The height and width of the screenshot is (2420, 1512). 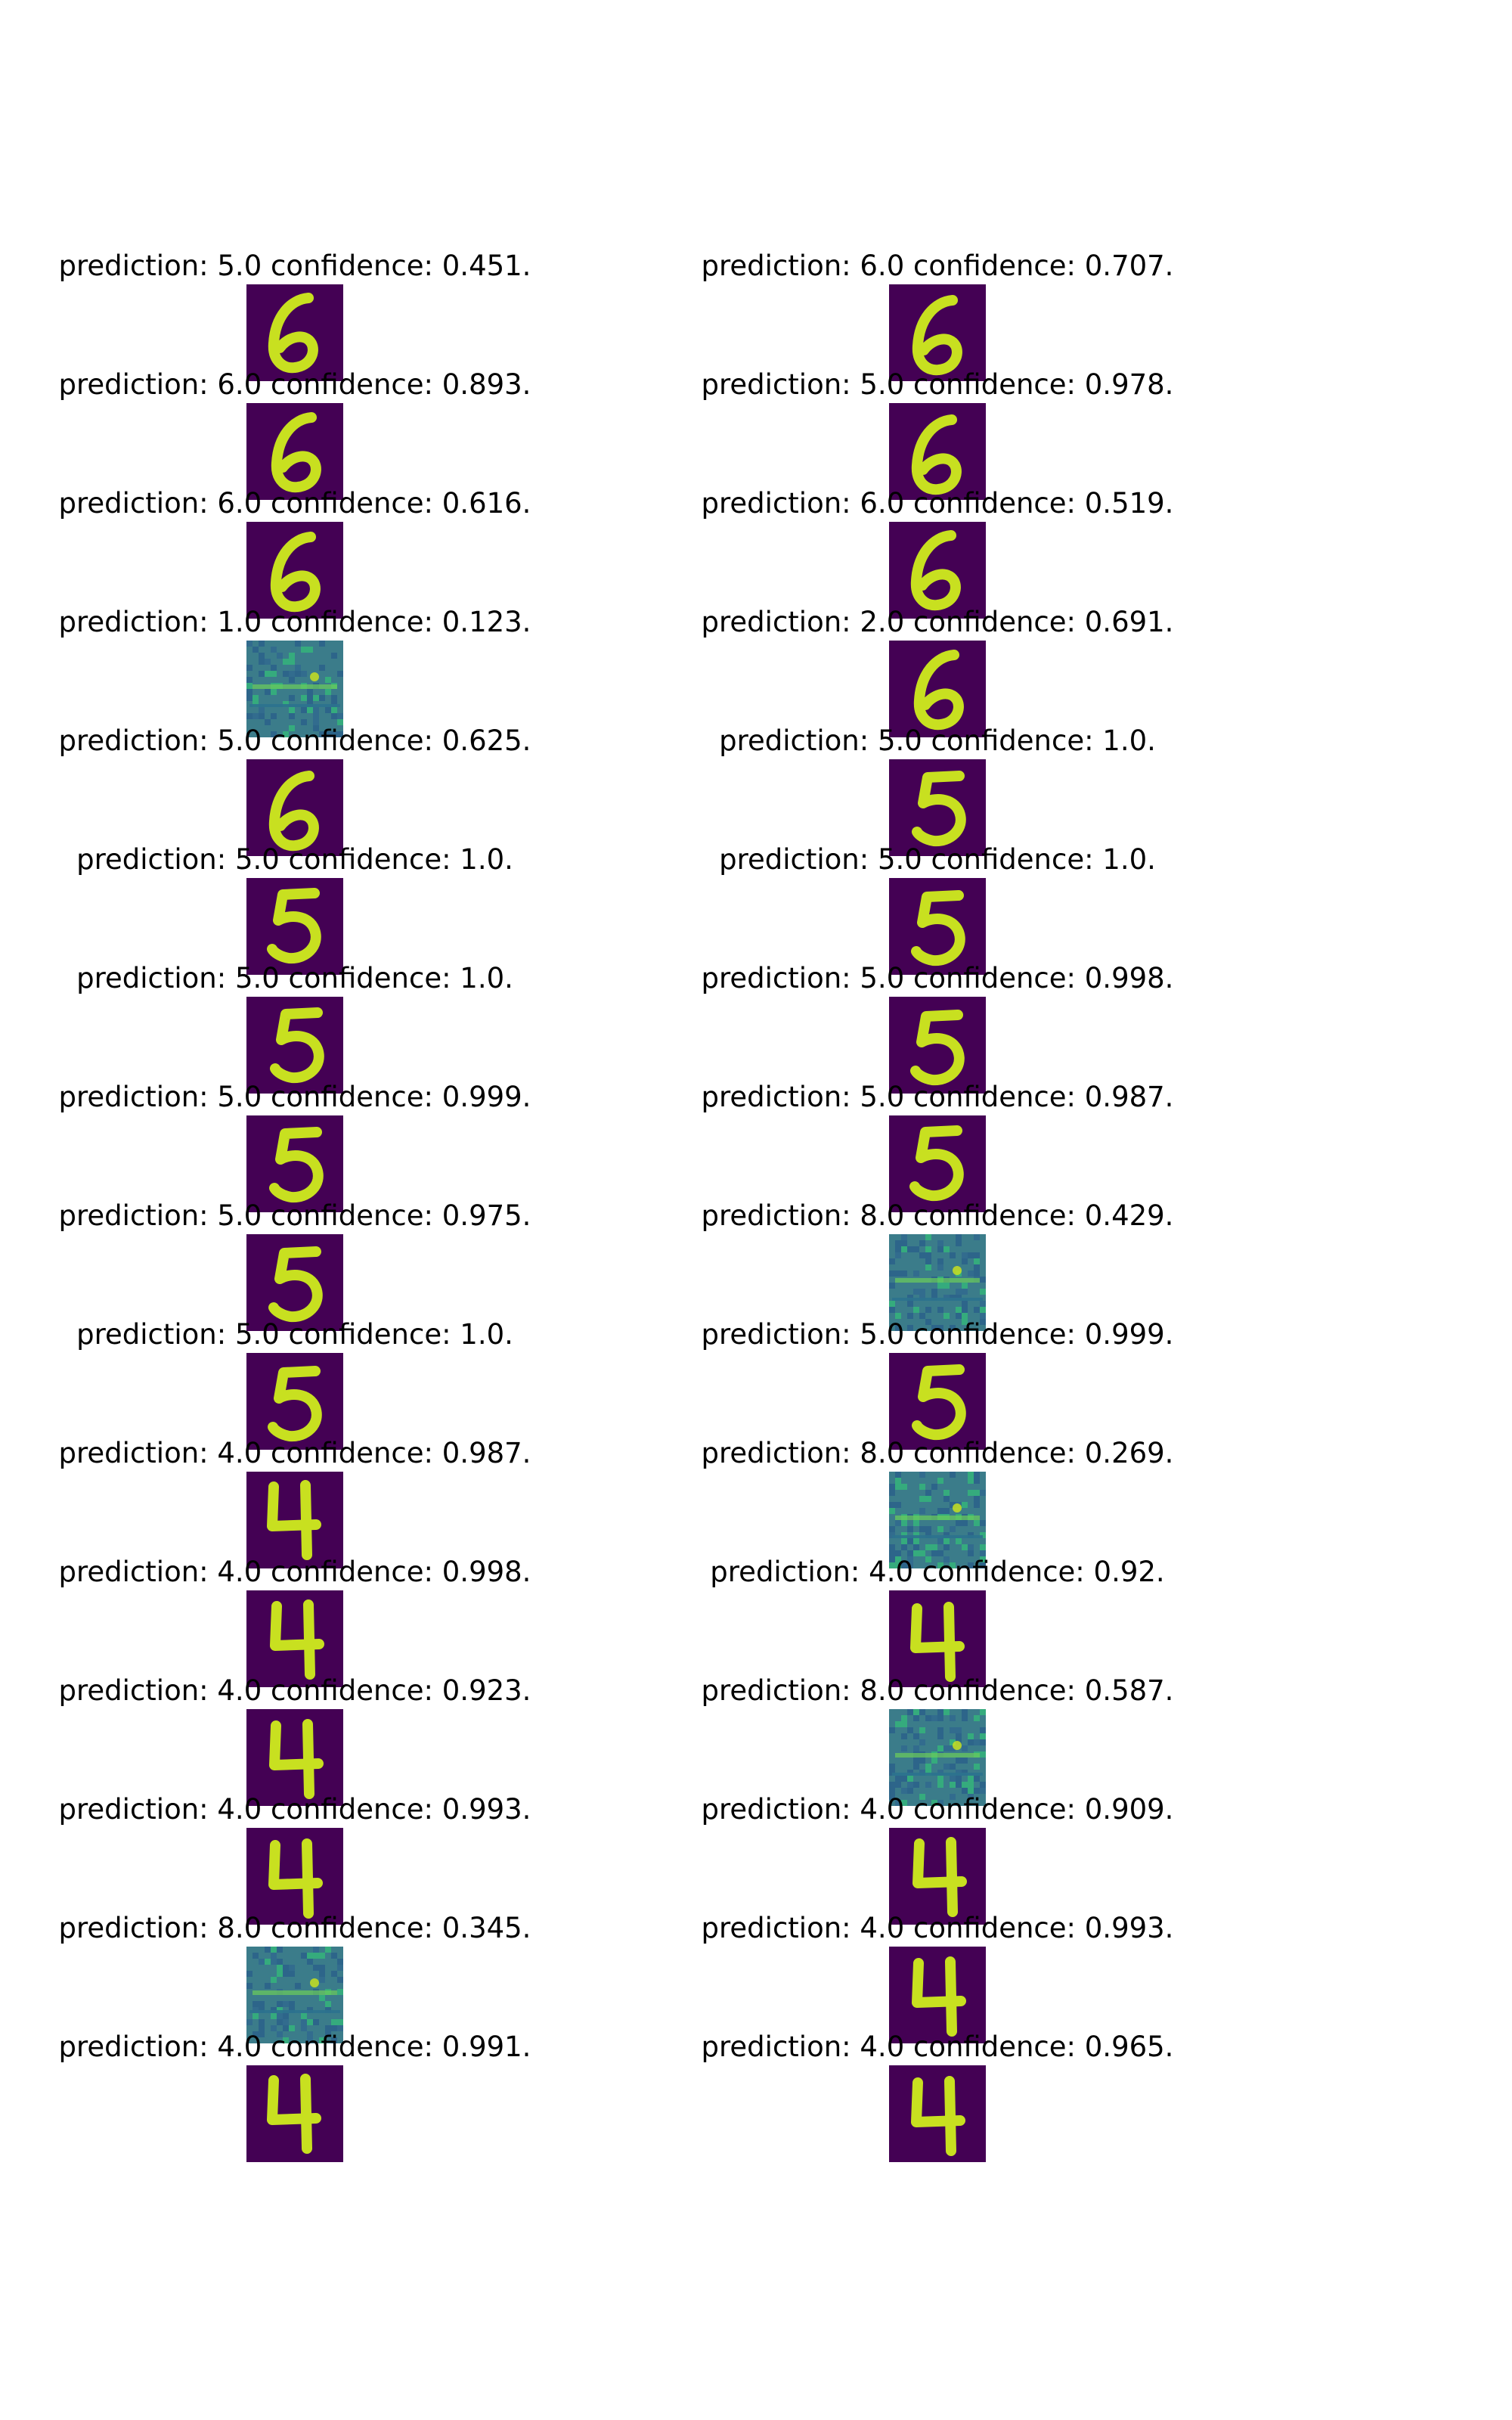 I want to click on prediction-label: prediction: 8.0 confidence: 0.587., so click(x=937, y=1691).